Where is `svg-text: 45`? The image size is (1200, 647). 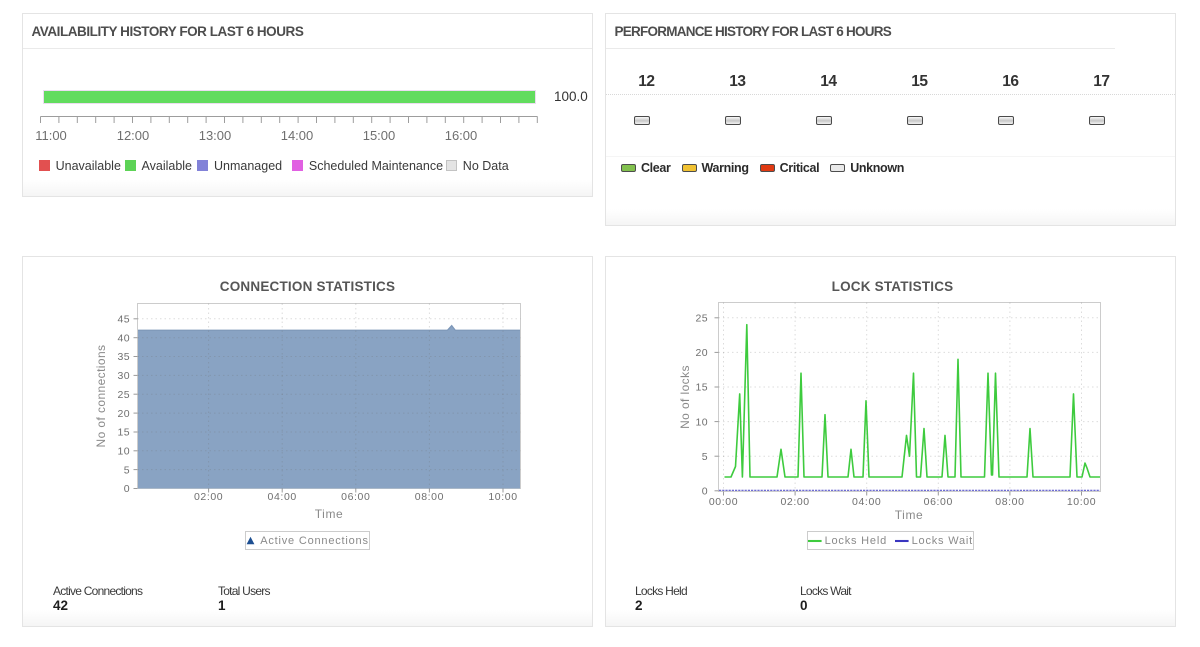
svg-text: 45 is located at coordinates (124, 320).